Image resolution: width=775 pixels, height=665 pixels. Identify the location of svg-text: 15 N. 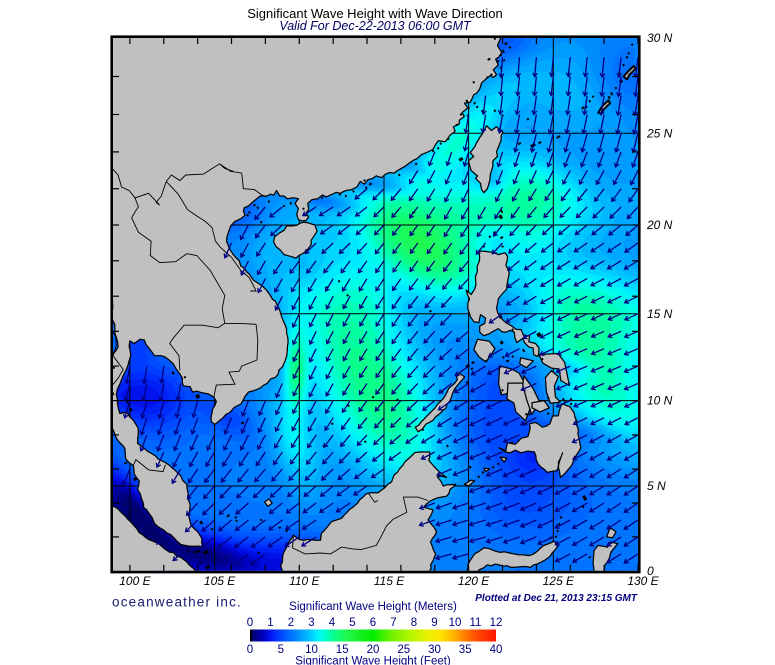
(660, 314).